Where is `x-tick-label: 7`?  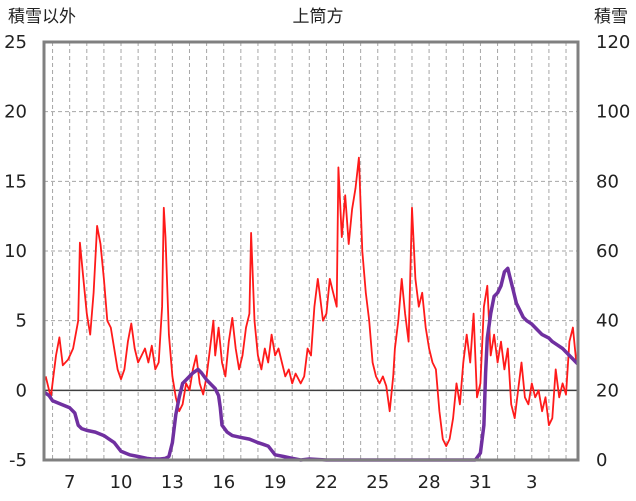 x-tick-label: 7 is located at coordinates (69, 482).